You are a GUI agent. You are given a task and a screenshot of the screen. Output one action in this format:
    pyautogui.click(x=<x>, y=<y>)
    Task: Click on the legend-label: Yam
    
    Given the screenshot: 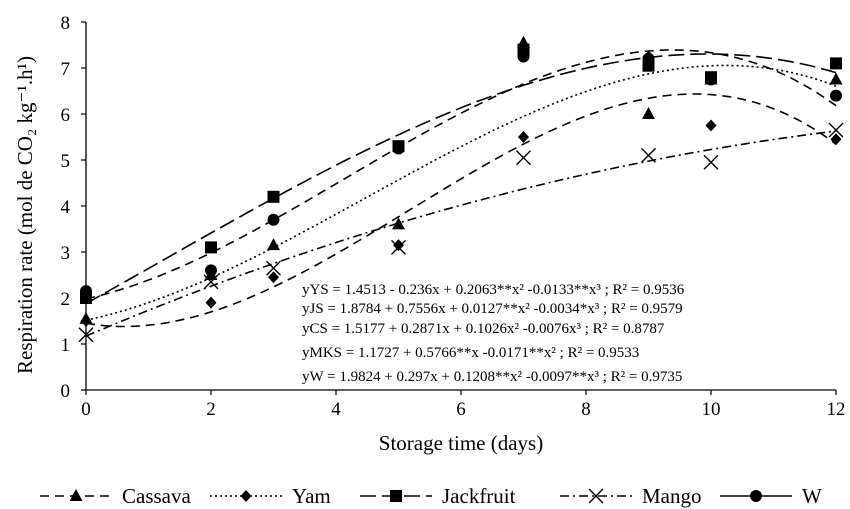 What is the action you would take?
    pyautogui.click(x=311, y=496)
    